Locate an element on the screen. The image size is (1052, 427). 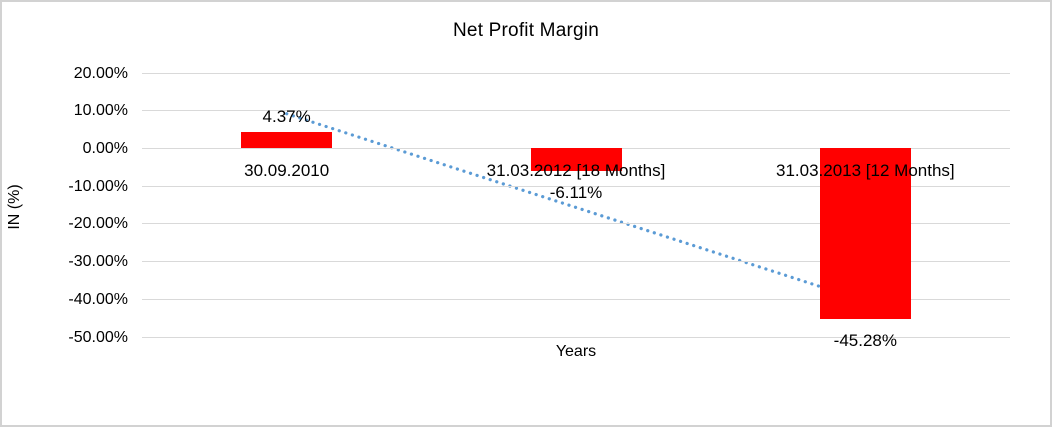
y-tick-label: 0.00% is located at coordinates (105, 148).